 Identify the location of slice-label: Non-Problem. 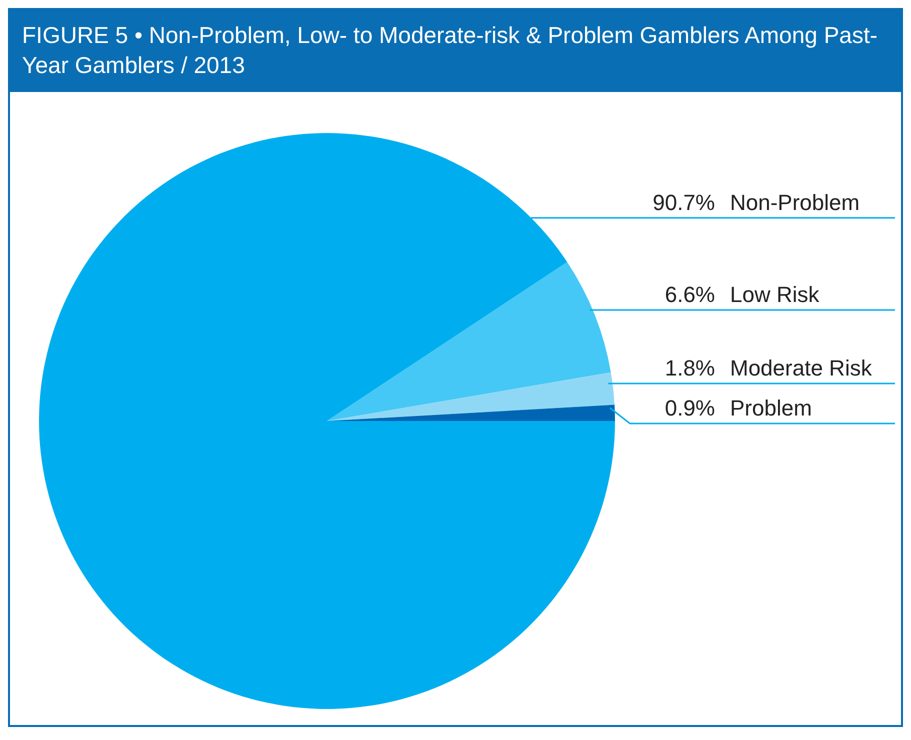
(795, 202).